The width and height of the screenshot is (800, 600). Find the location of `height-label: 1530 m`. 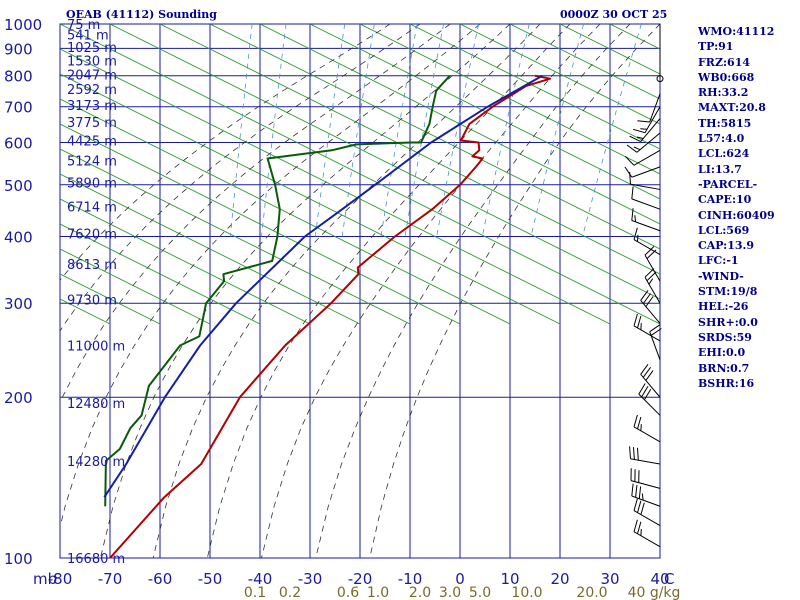

height-label: 1530 m is located at coordinates (92, 61).